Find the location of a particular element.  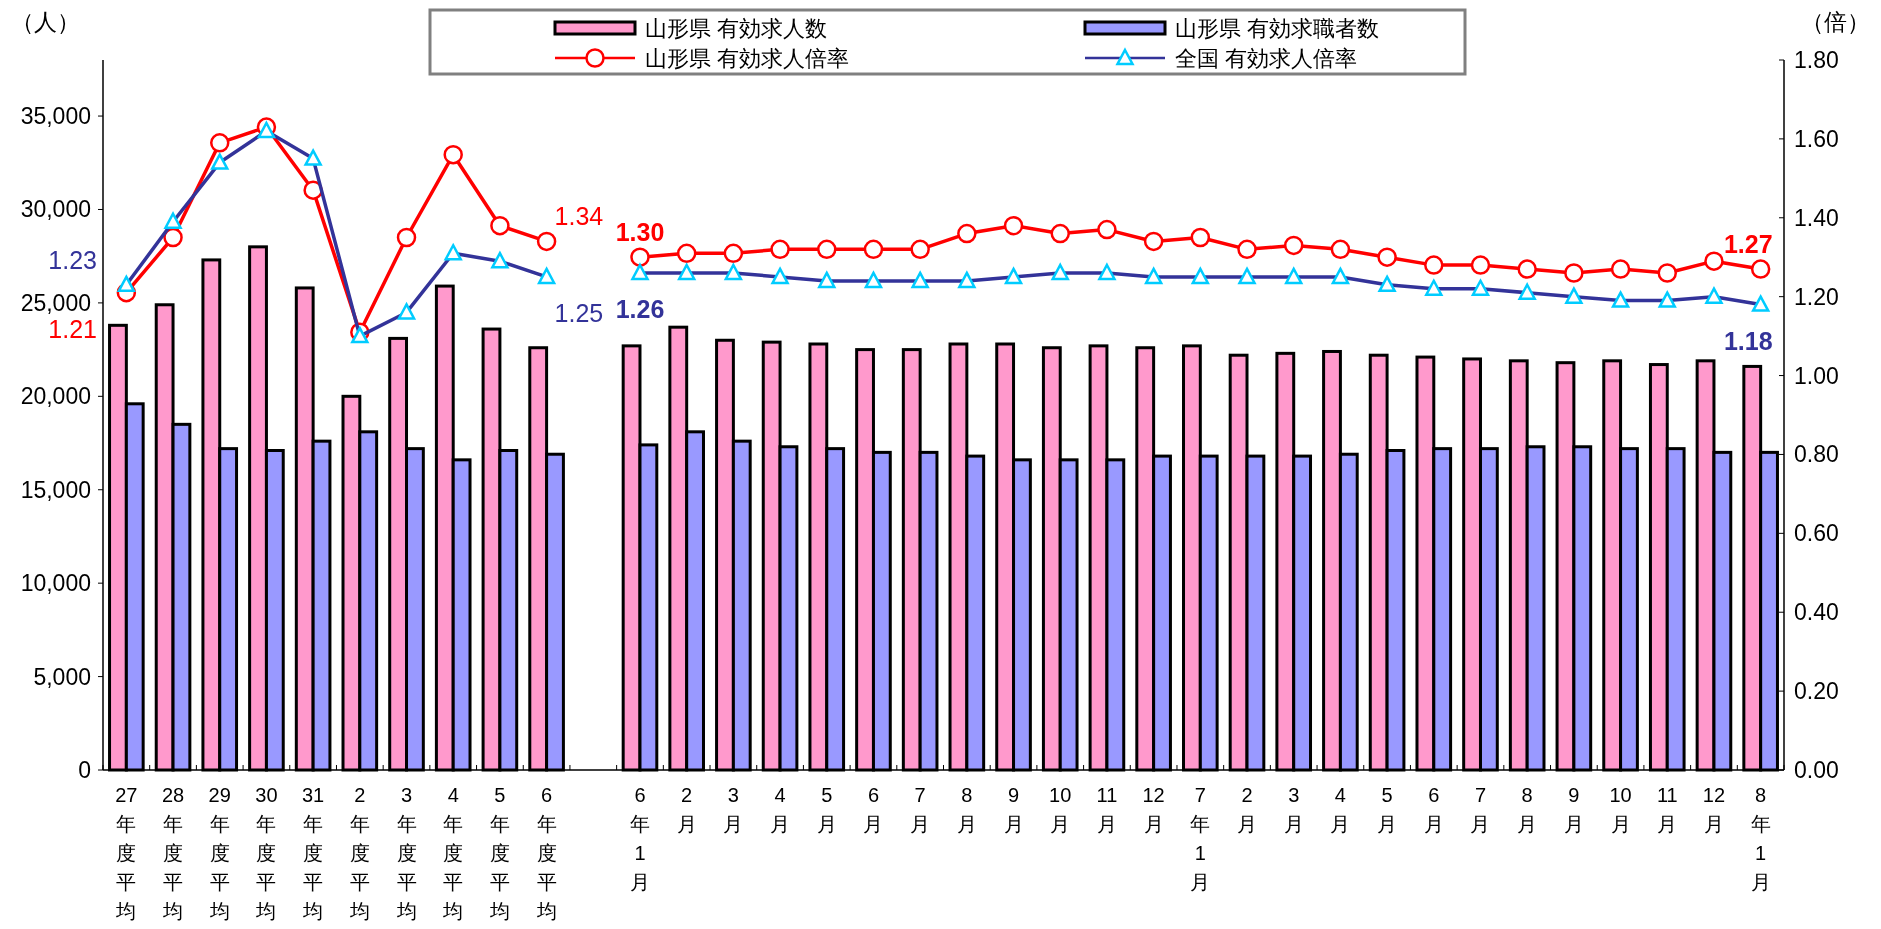

y2-tick-label: 0.60 is located at coordinates (1816, 533).